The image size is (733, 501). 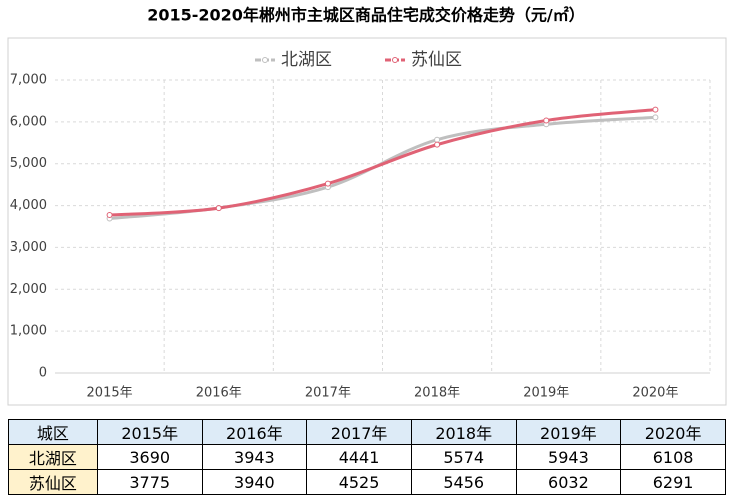 What do you see at coordinates (28, 163) in the screenshot?
I see `y-tick-label: 5,000` at bounding box center [28, 163].